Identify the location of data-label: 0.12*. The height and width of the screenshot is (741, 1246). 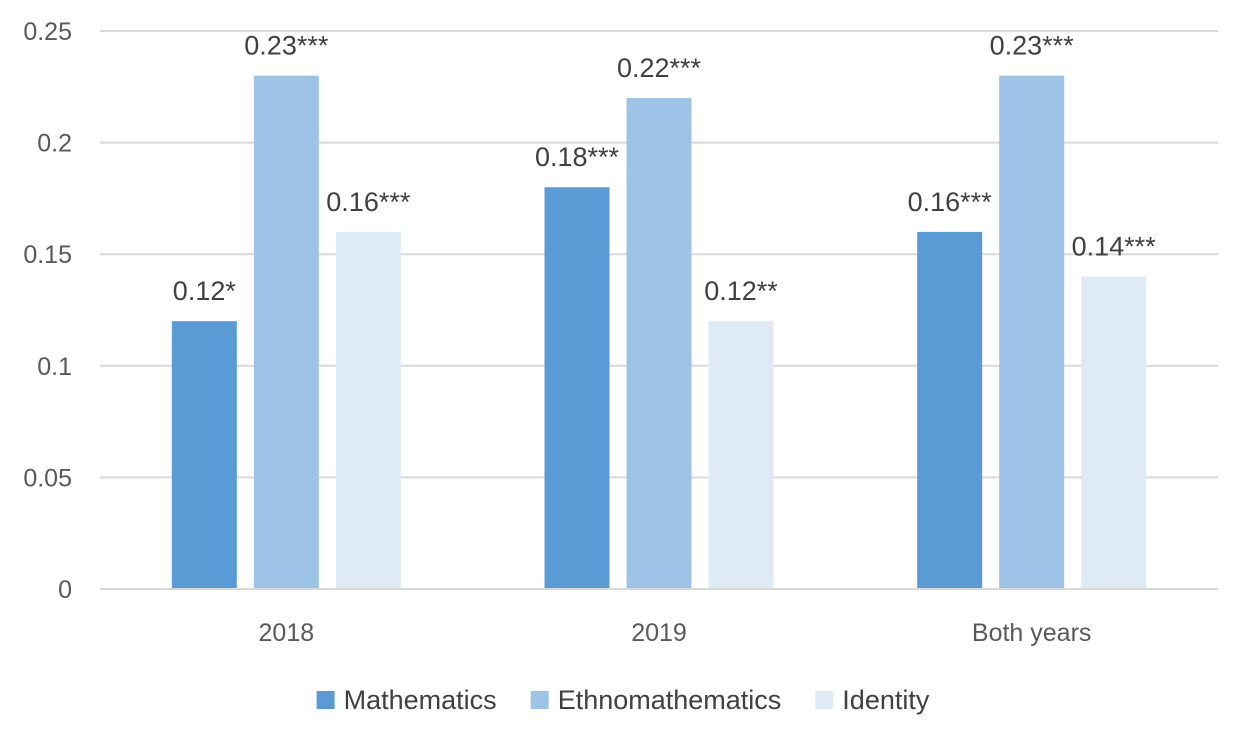
(205, 291).